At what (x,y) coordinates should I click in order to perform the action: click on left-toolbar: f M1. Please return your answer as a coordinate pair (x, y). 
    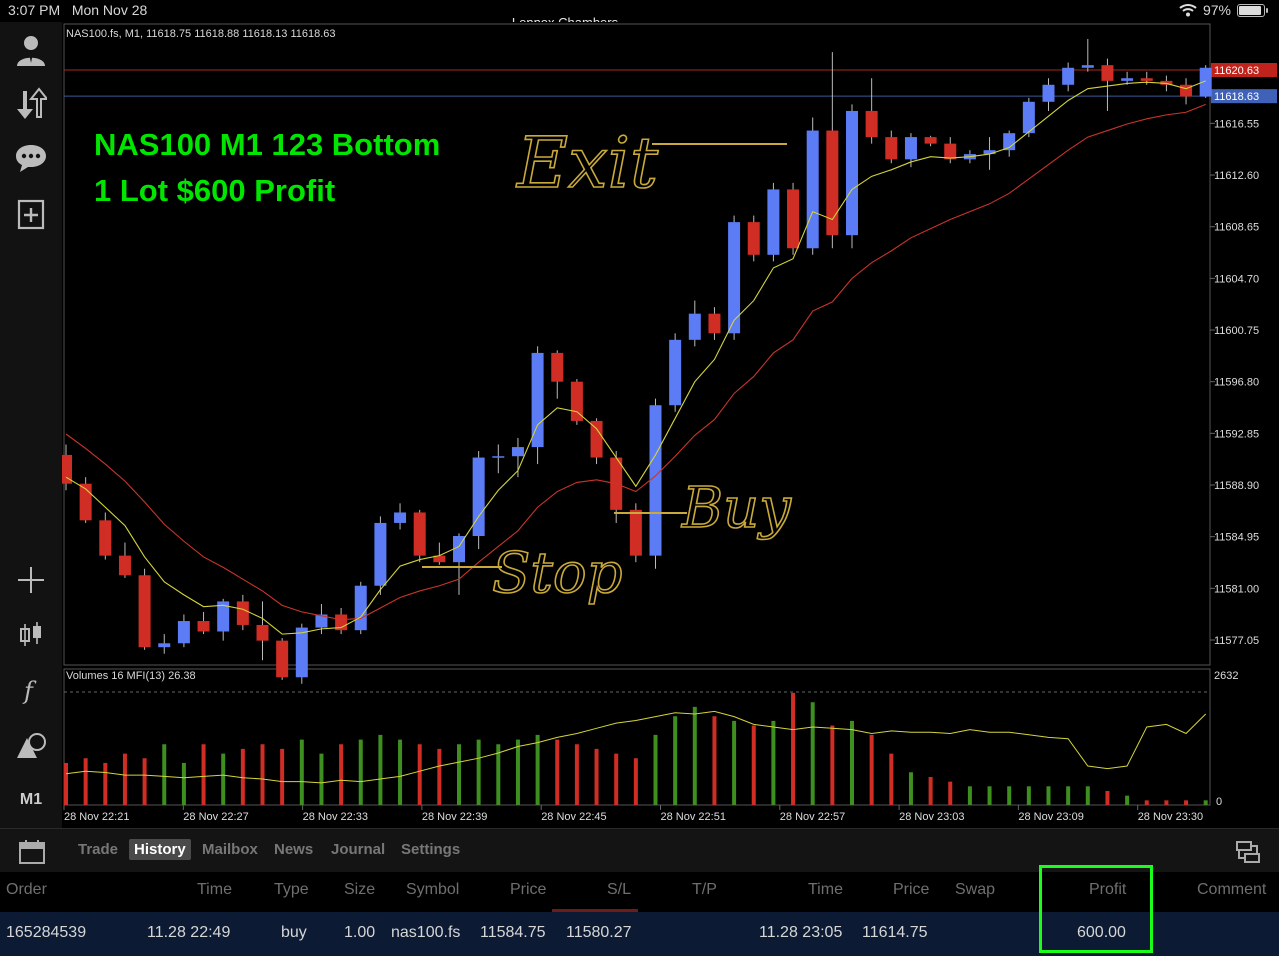
    Looking at the image, I should click on (31, 425).